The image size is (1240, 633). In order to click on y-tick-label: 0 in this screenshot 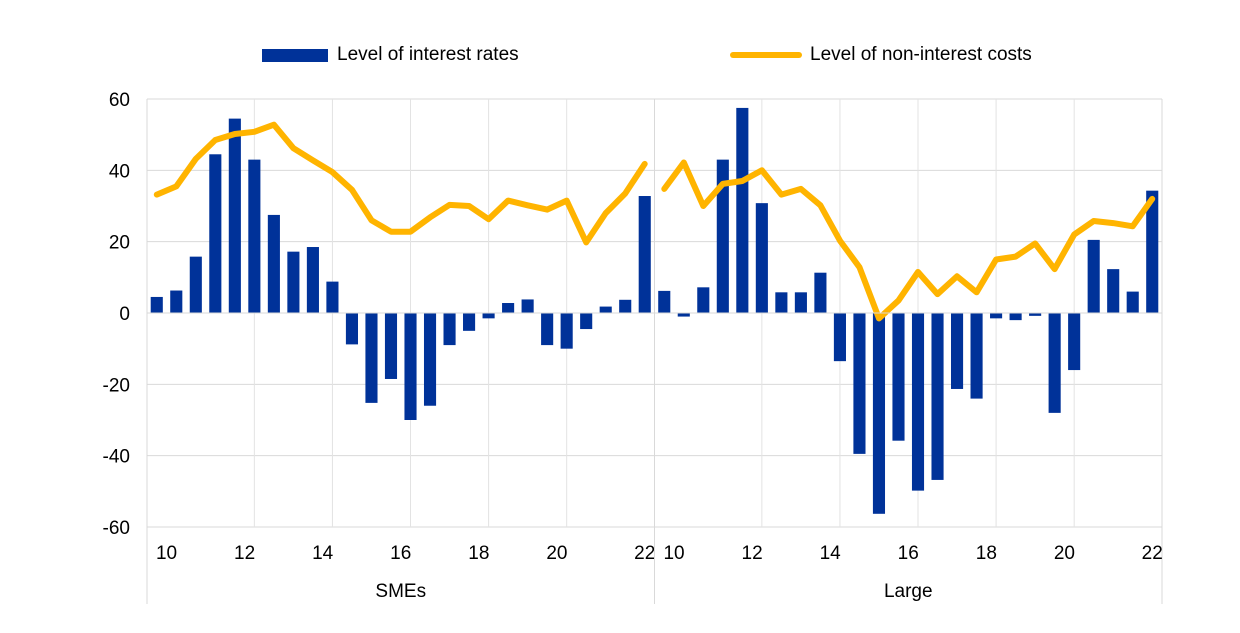, I will do `click(124, 314)`.